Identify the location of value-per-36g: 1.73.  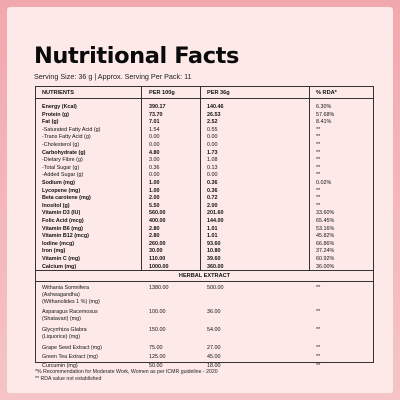
(212, 152).